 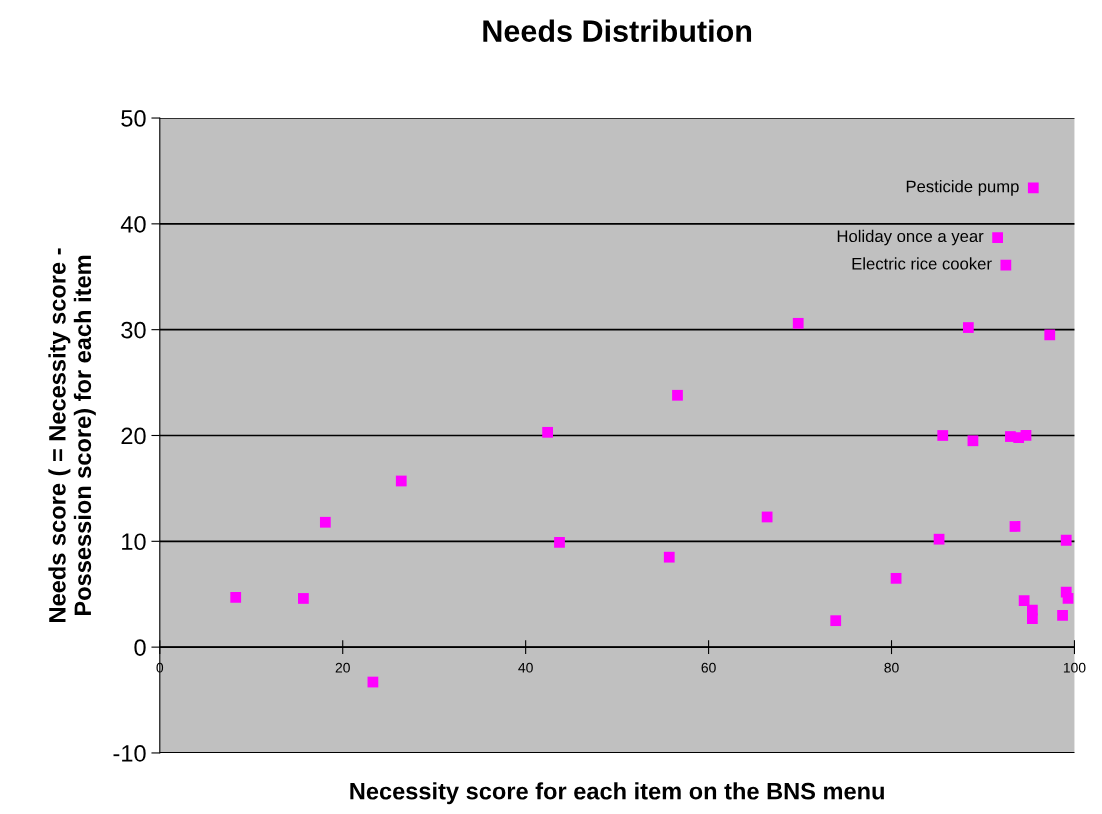 I want to click on y-tick-label: 50, so click(x=133, y=118).